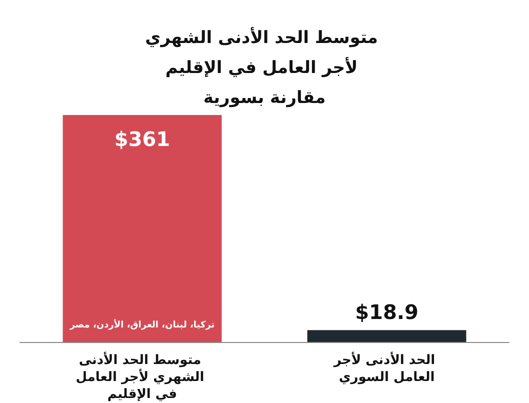 This screenshot has height=403, width=529. Describe the element at coordinates (386, 312) in the screenshot. I see `data-label: $18.9` at that location.